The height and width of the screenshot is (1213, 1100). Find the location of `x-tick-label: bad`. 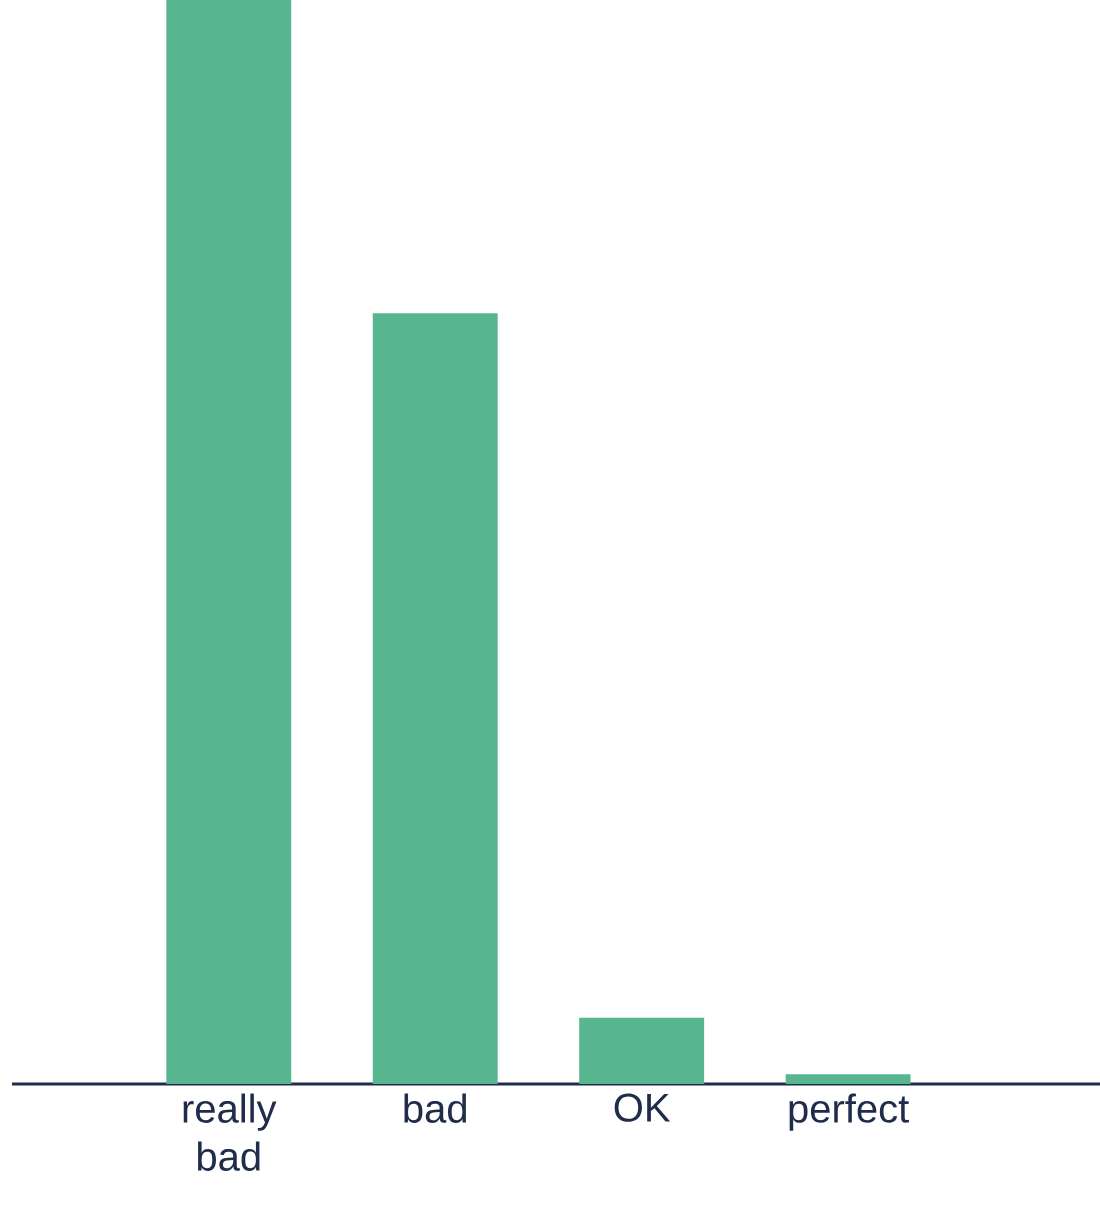

x-tick-label: bad is located at coordinates (435, 1108).